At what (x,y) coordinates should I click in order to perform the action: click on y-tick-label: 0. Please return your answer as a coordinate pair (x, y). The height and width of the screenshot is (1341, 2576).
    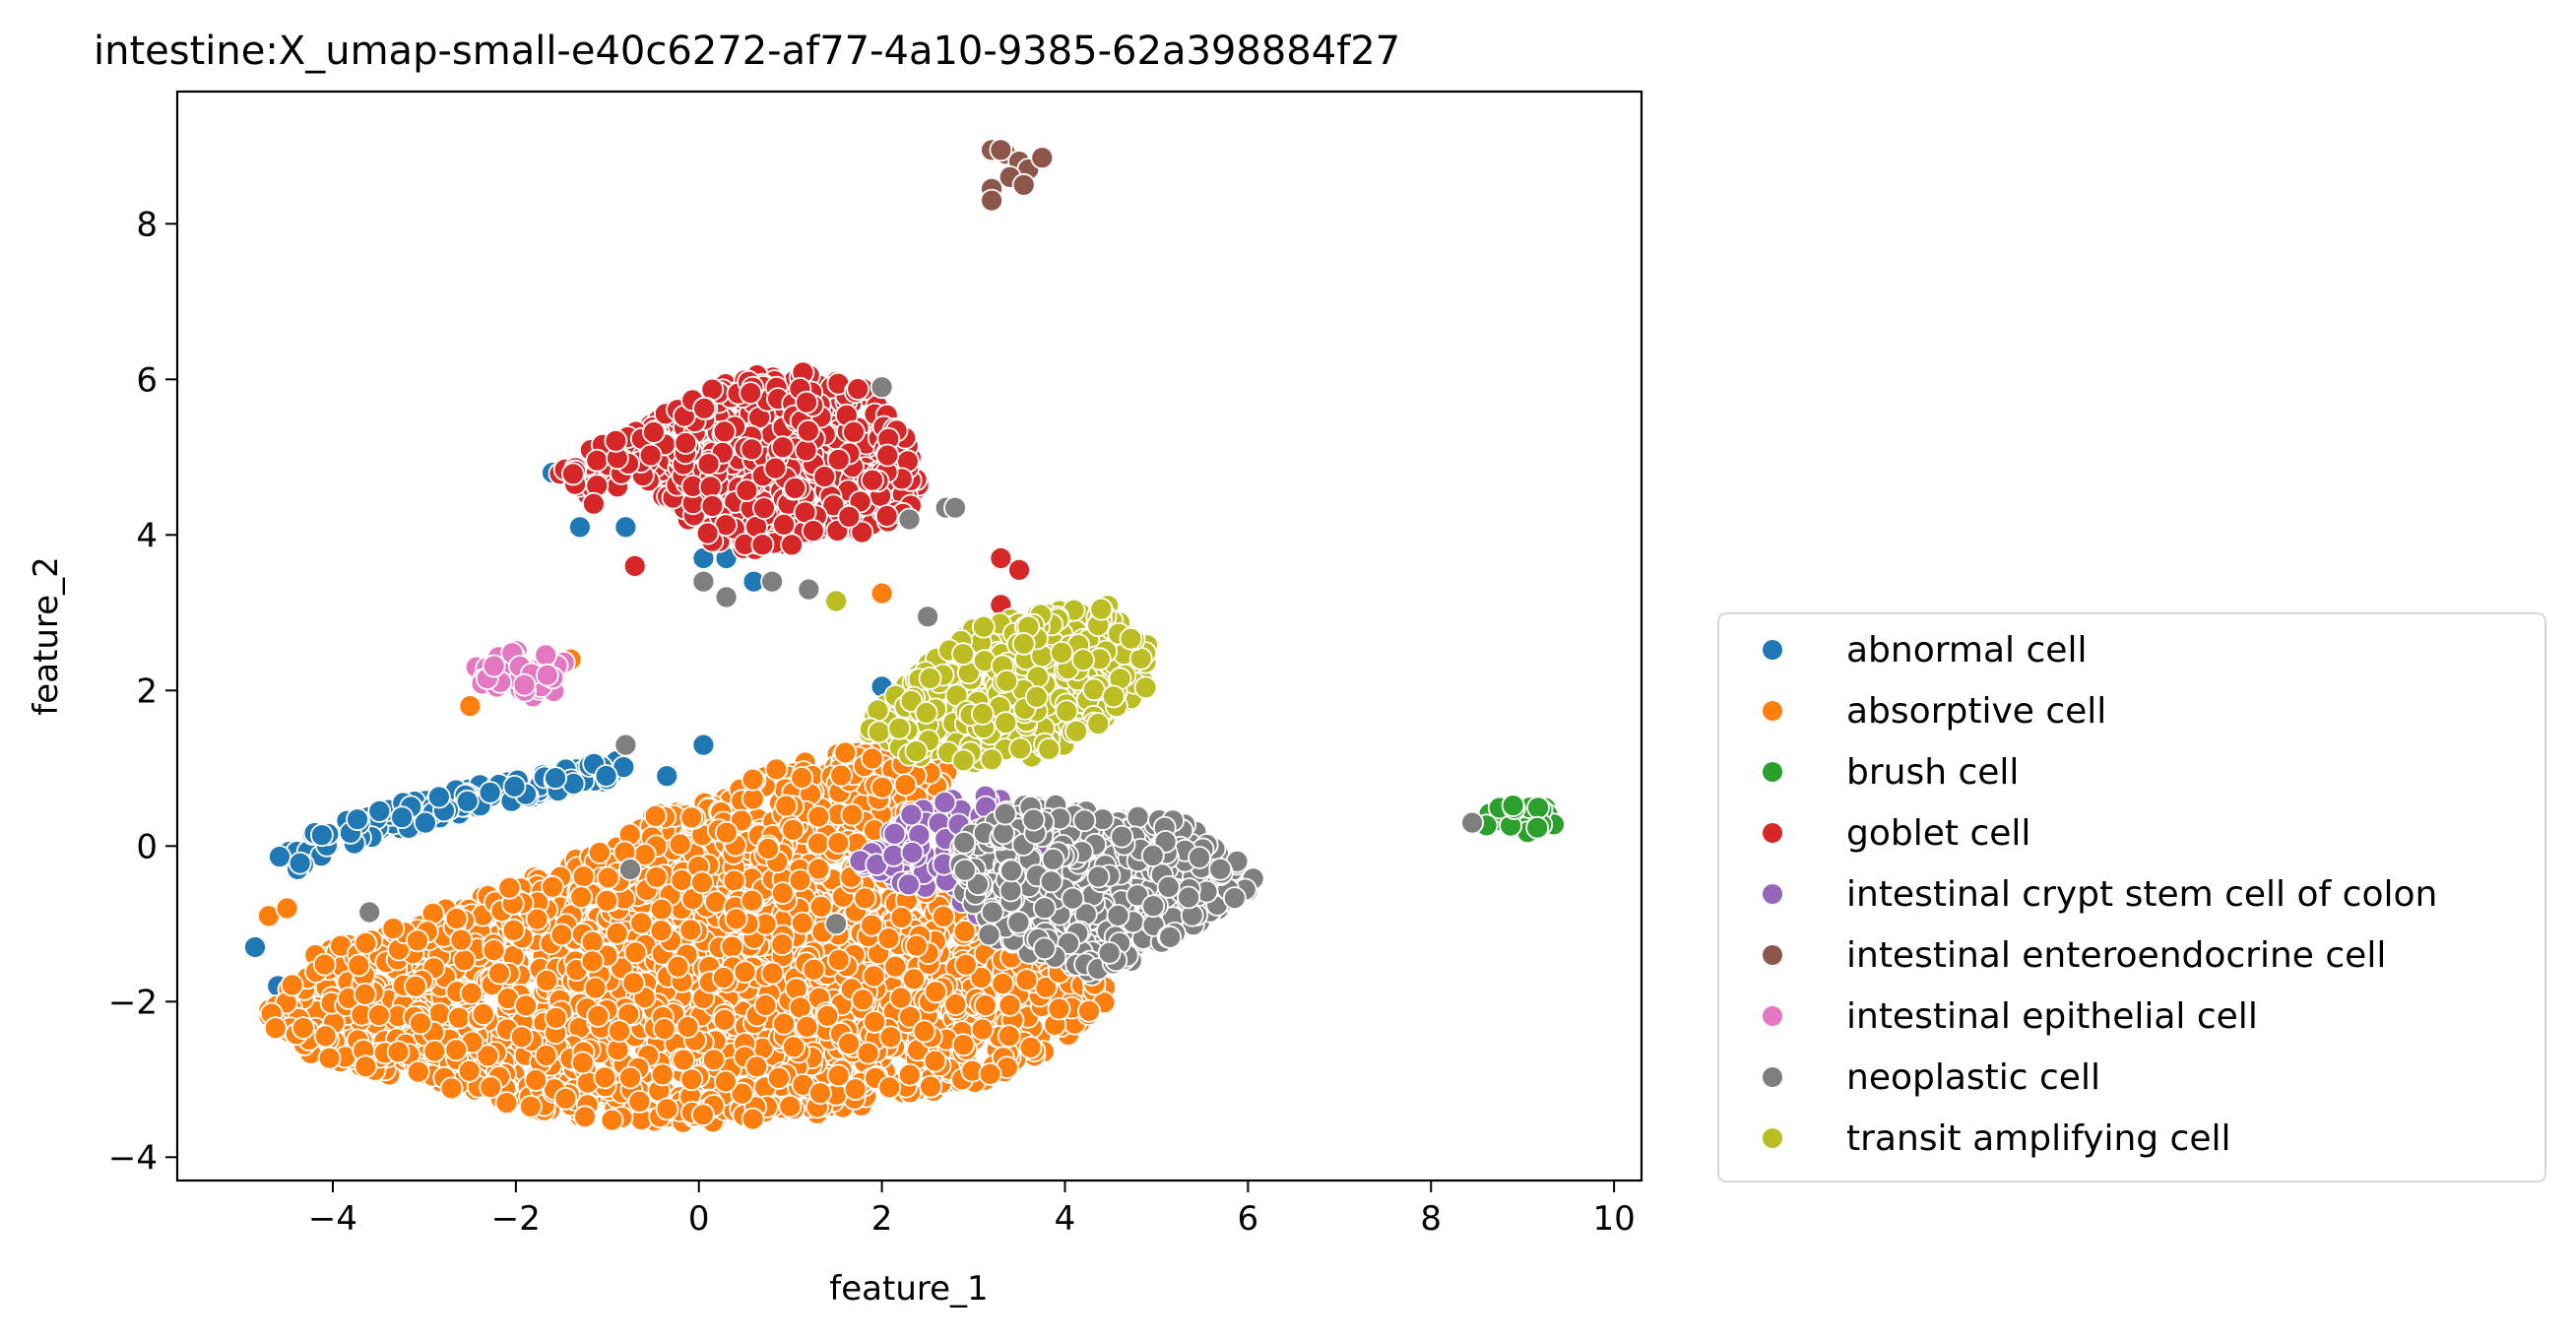
    Looking at the image, I should click on (147, 846).